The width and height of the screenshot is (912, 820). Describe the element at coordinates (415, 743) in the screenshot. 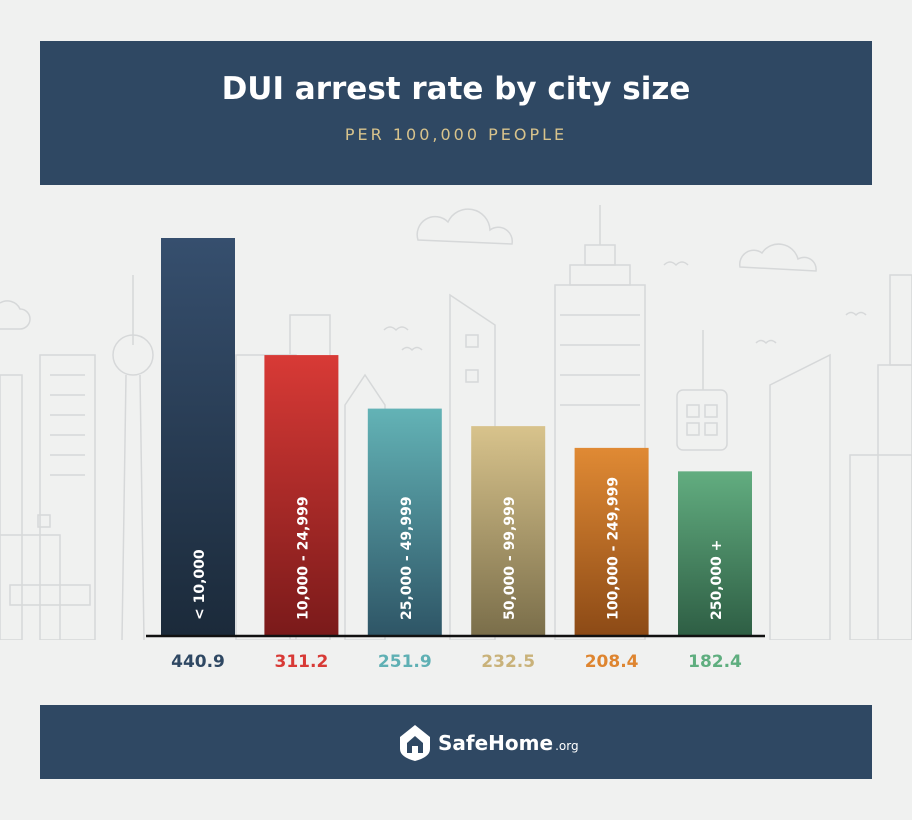

I see `house-shield-icon` at that location.